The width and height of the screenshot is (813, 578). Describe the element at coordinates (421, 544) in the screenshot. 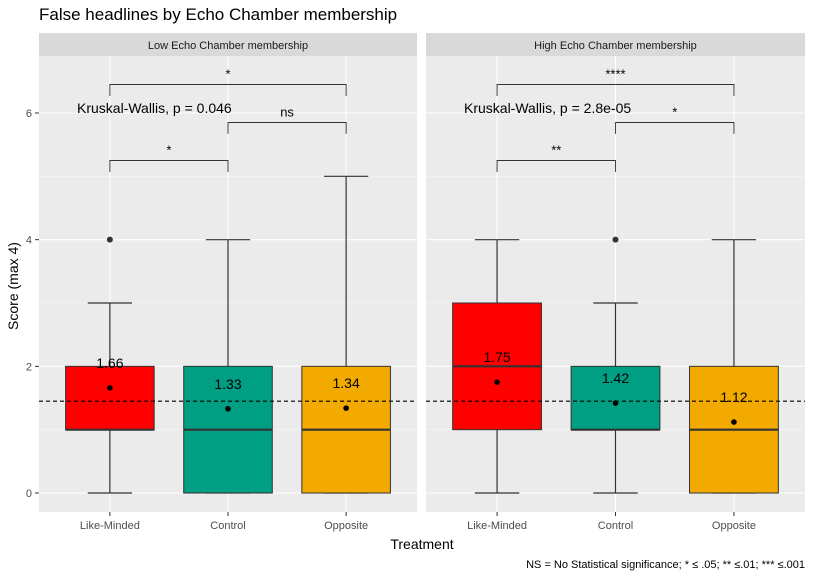

I see `x-axis-label: Treatment` at that location.